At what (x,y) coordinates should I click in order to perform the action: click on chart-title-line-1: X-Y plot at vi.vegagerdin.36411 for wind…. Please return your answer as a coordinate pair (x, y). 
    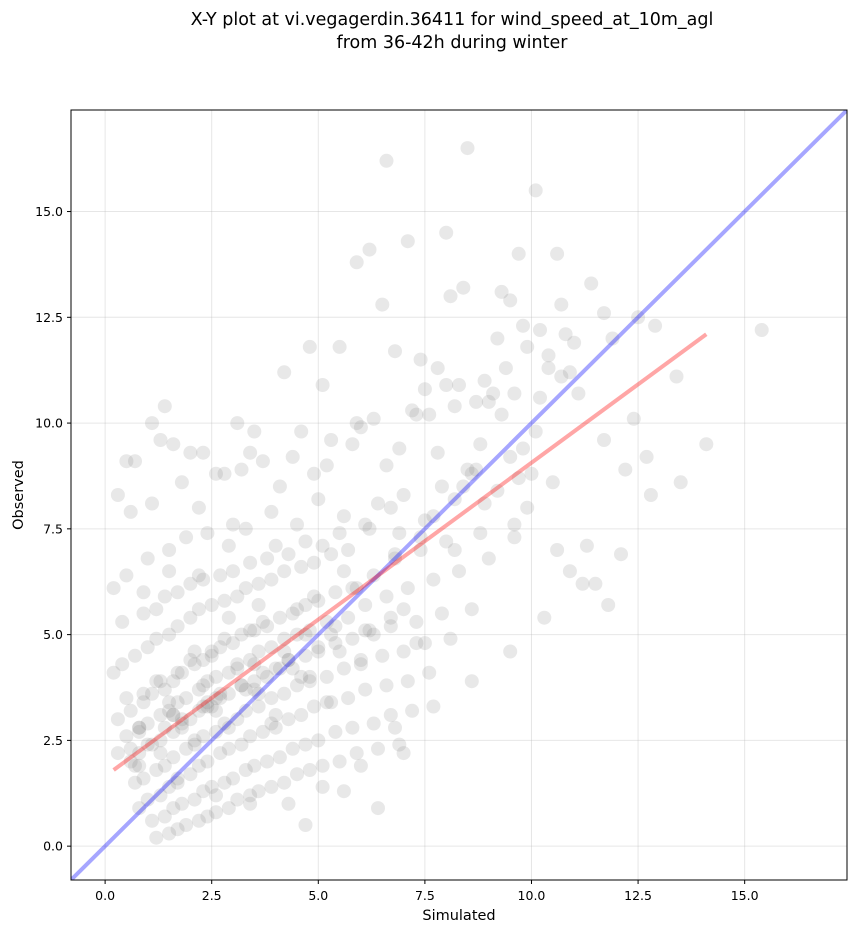
    Looking at the image, I should click on (452, 20).